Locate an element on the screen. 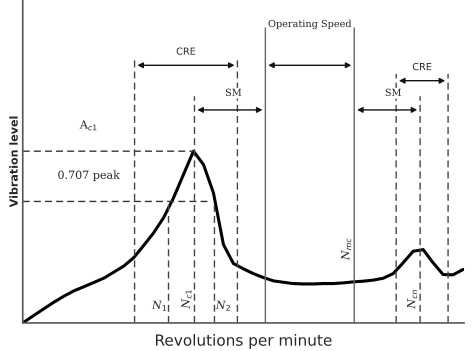 This screenshot has width=474, height=351. x-axis-title: Revolutions per minute is located at coordinates (244, 341).